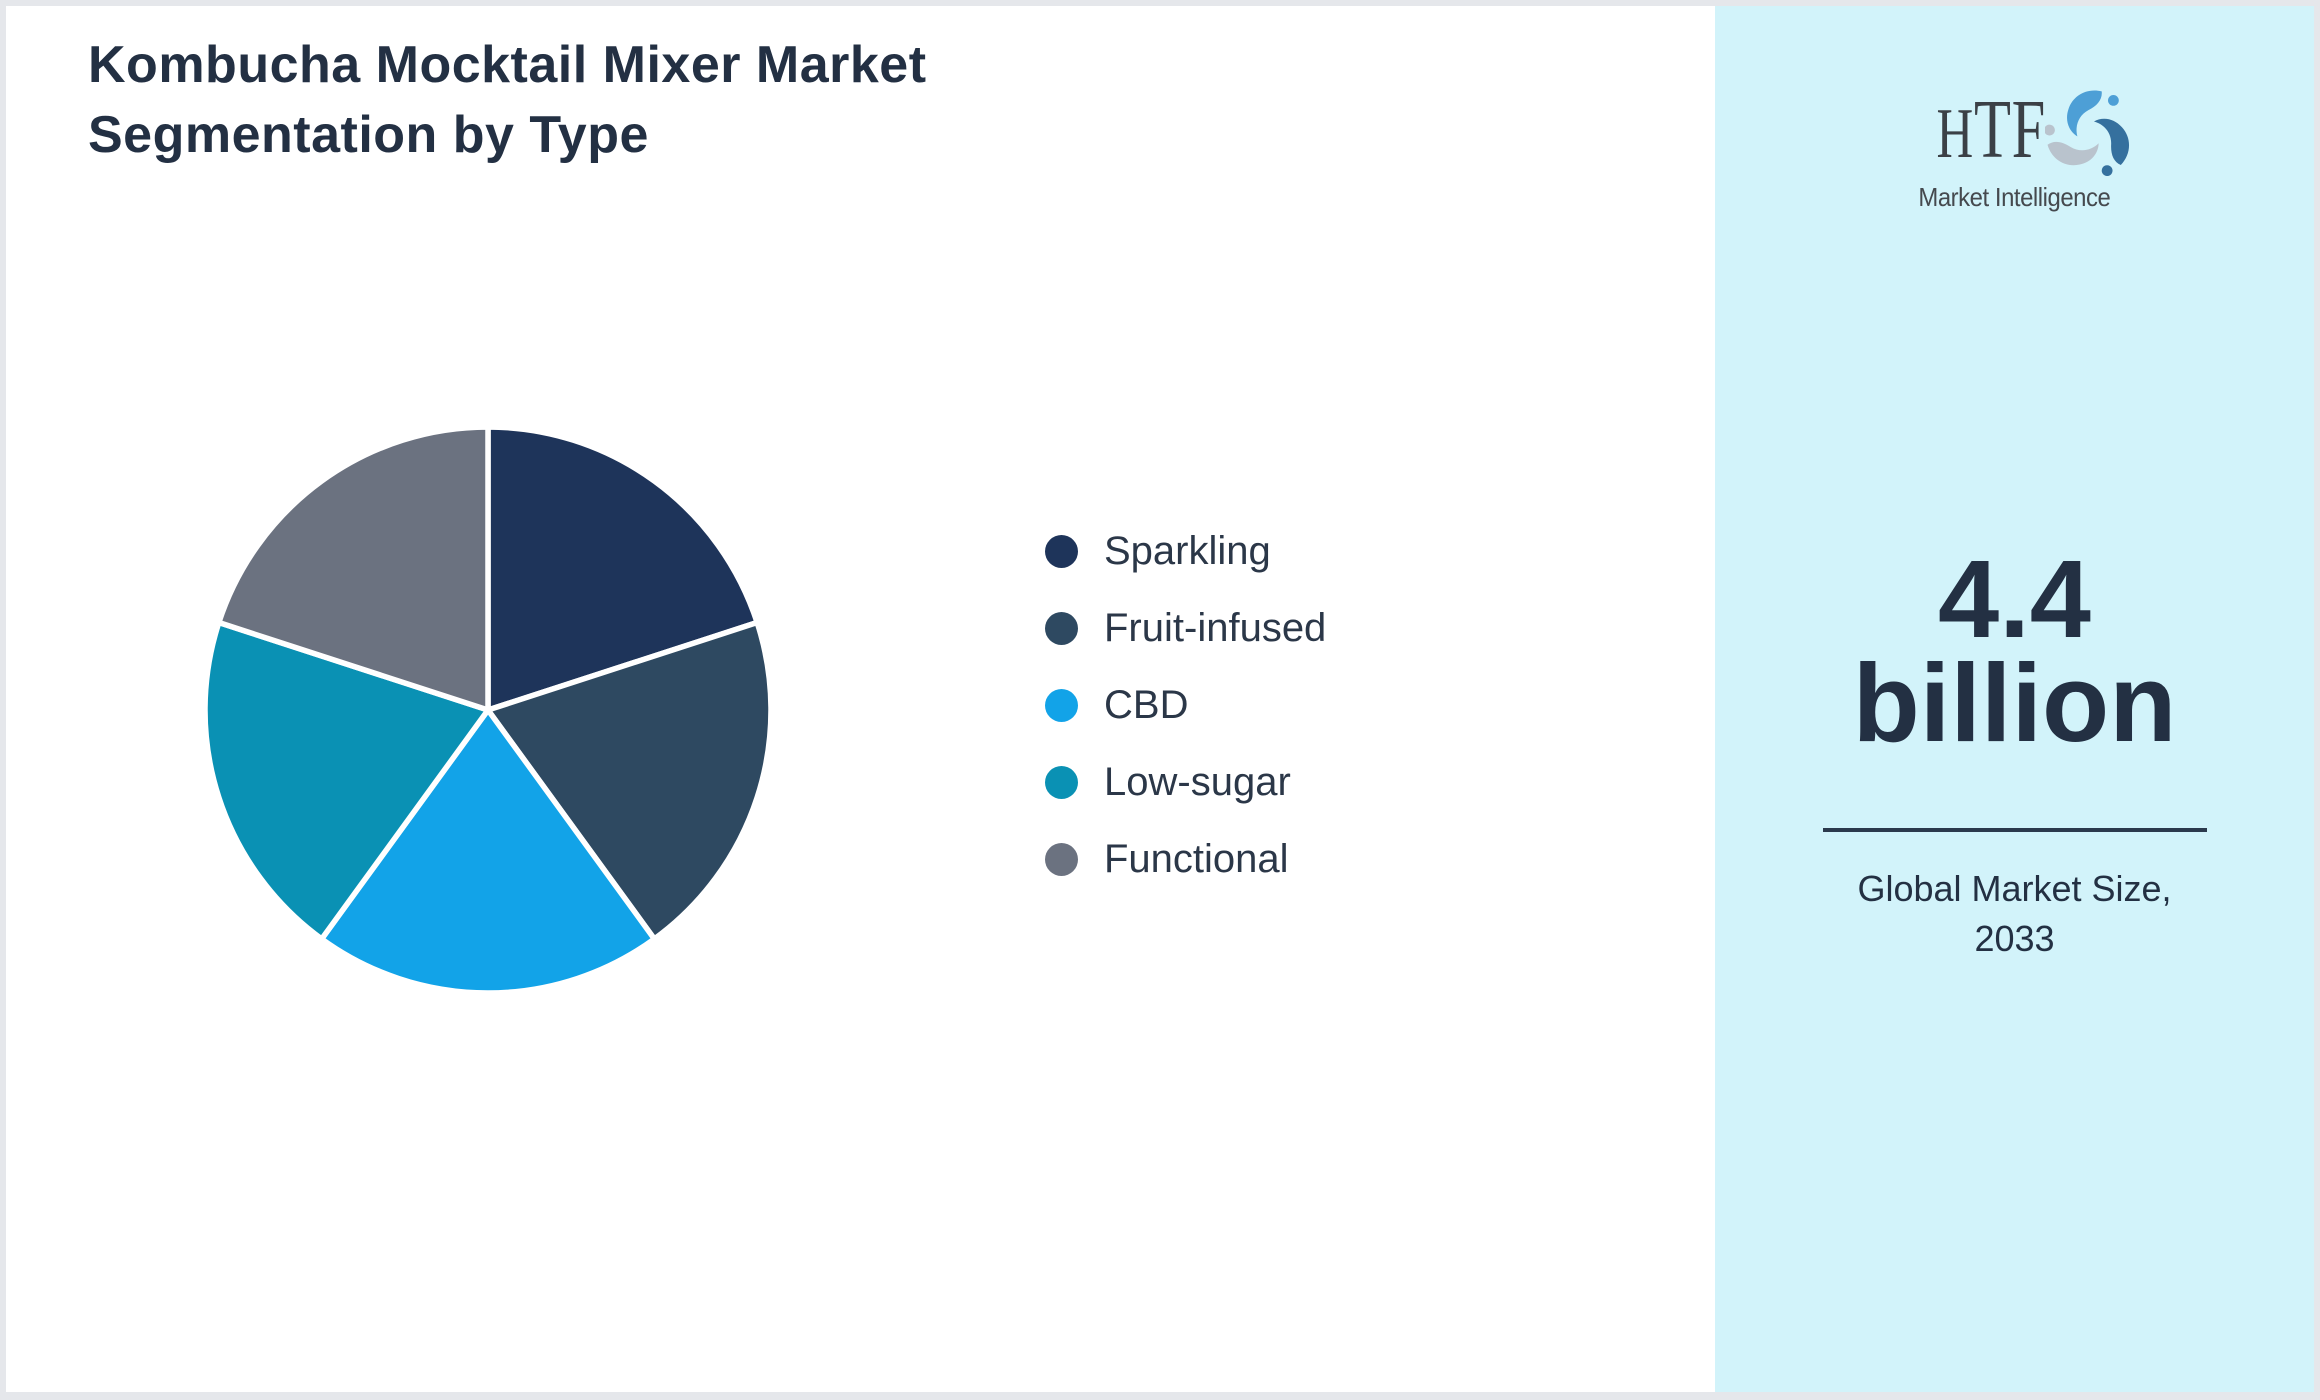 This screenshot has width=2320, height=1400. Describe the element at coordinates (1991, 129) in the screenshot. I see `logo-text: HTF` at that location.